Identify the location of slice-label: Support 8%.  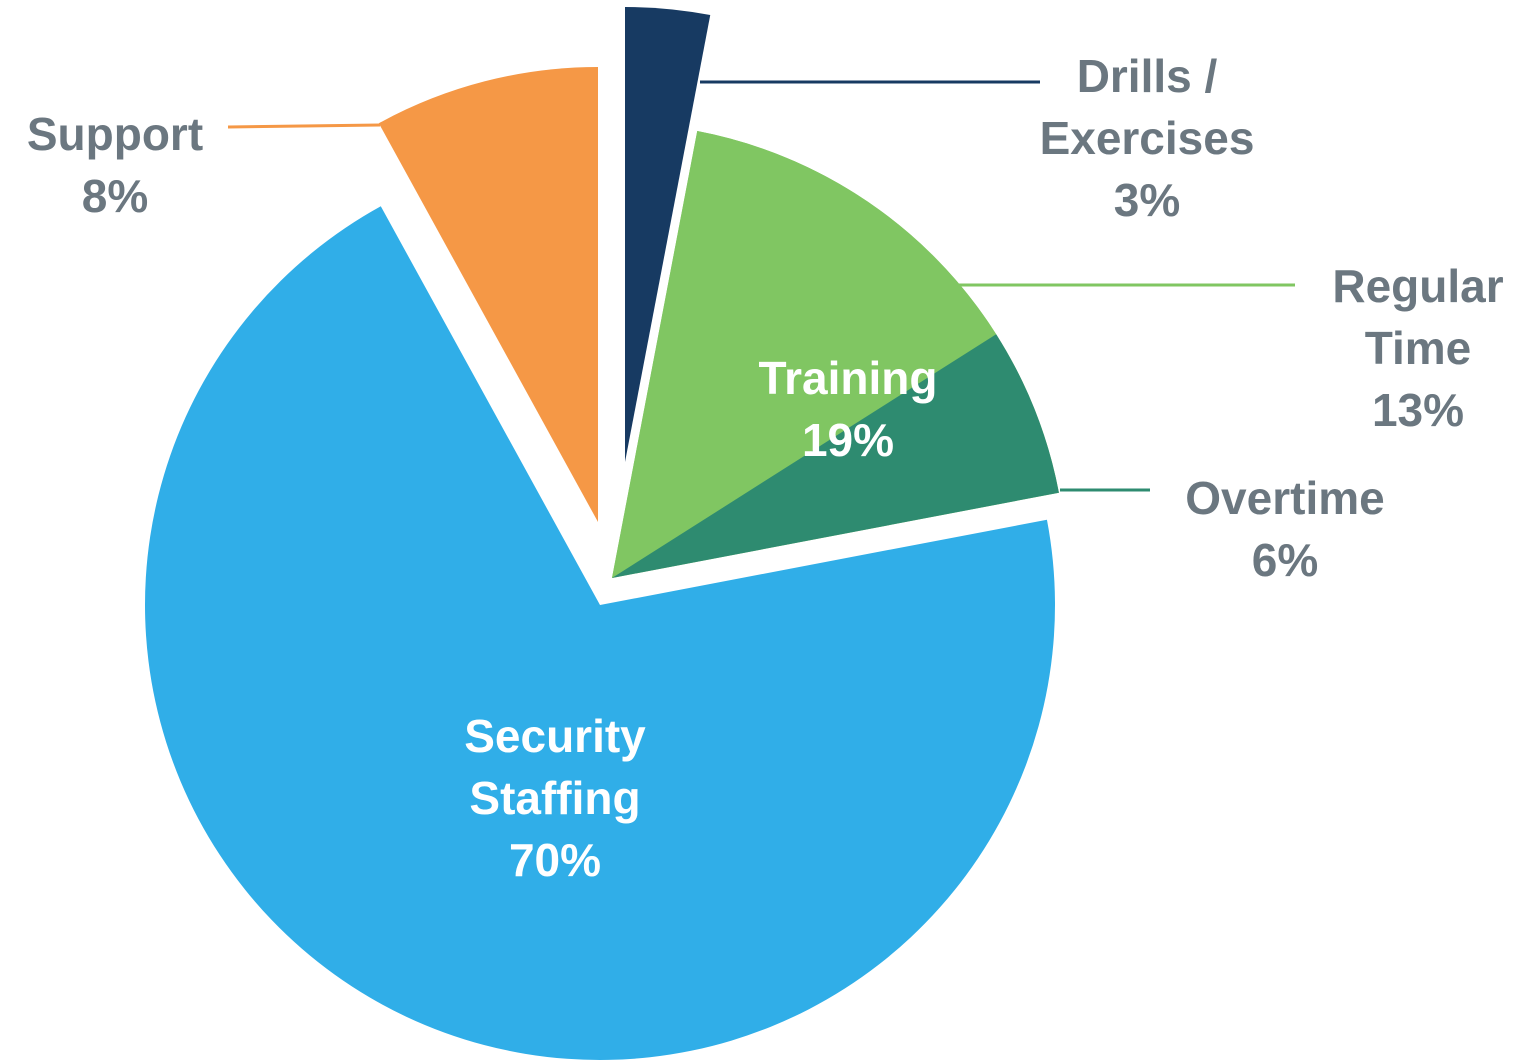
(117, 165).